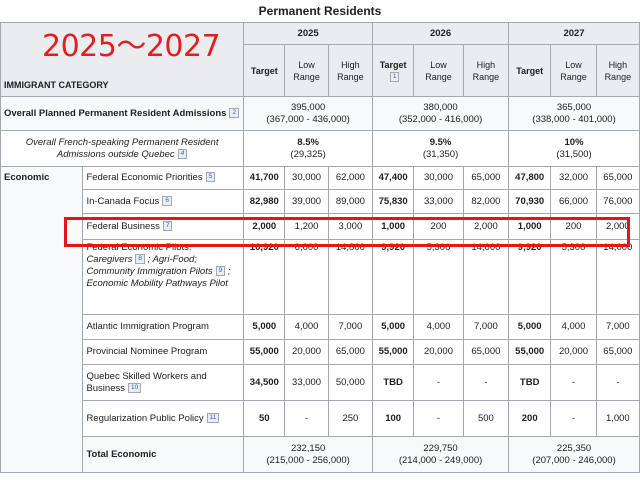  Describe the element at coordinates (393, 70) in the screenshot. I see `target-header: Target 1` at that location.